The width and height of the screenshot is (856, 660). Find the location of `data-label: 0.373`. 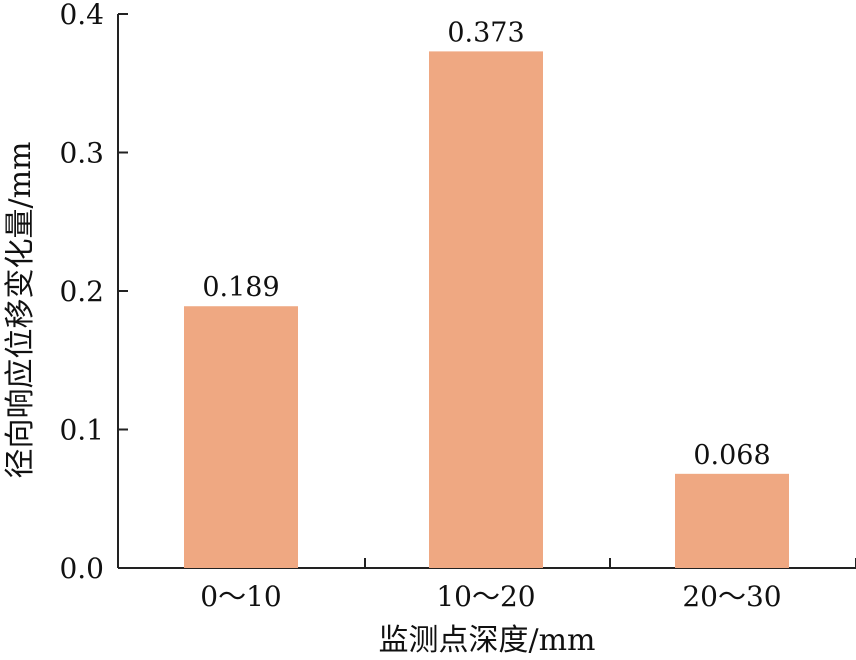

data-label: 0.373 is located at coordinates (485, 32).